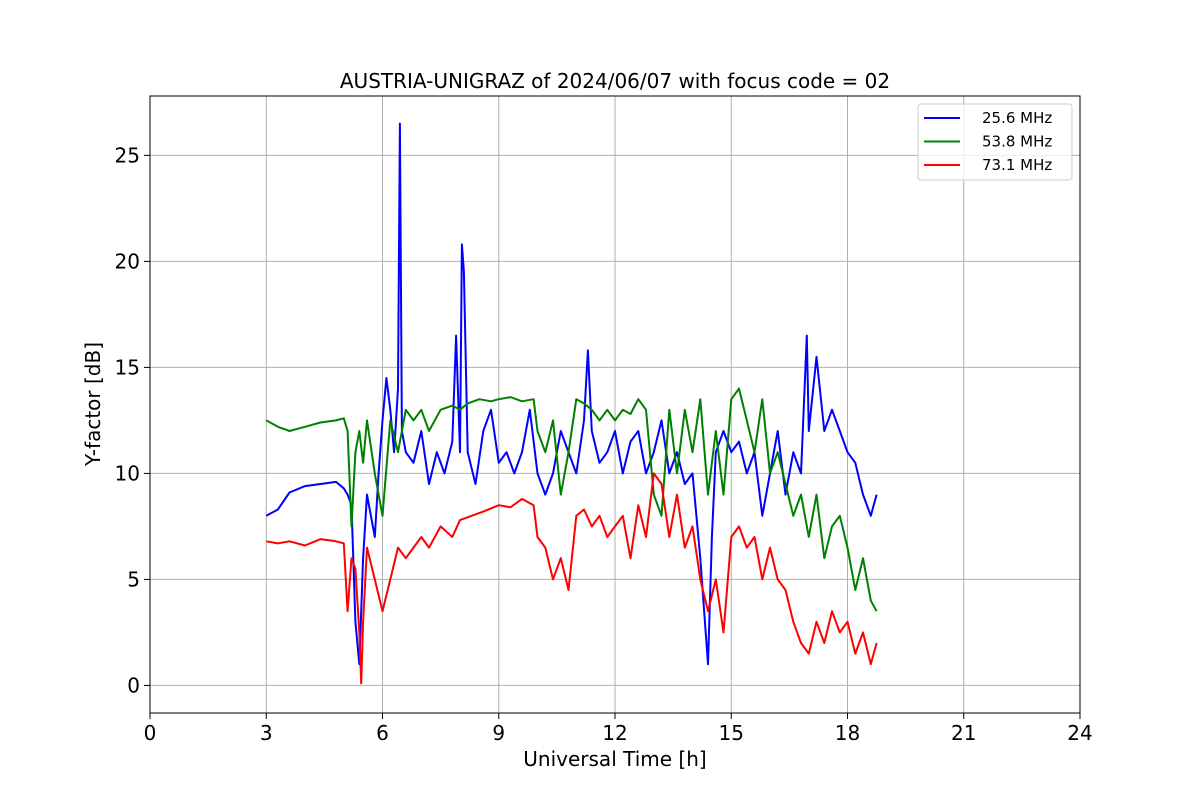  What do you see at coordinates (614, 759) in the screenshot?
I see `x-axis-label: Universal Time [h]` at bounding box center [614, 759].